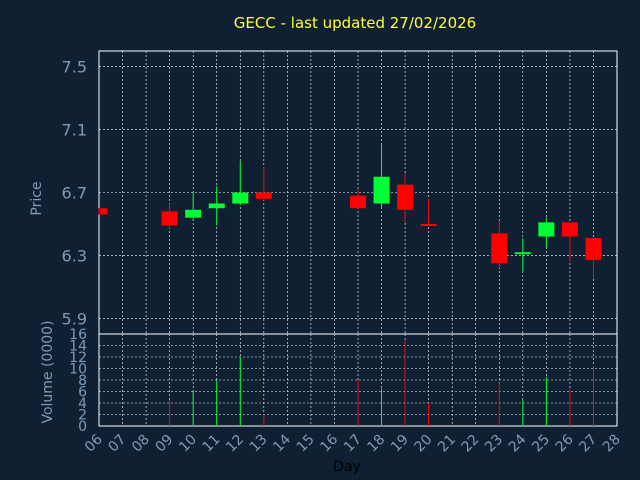  What do you see at coordinates (74, 130) in the screenshot?
I see `price-tick-label: 7.1` at bounding box center [74, 130].